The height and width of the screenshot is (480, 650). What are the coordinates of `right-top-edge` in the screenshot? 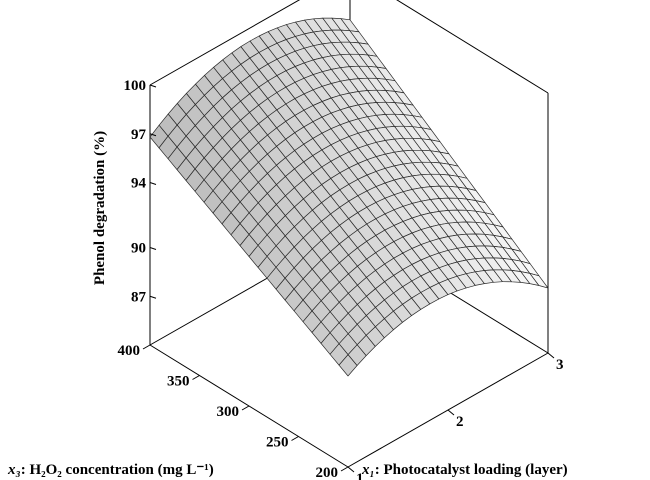 It's located at (472, 47).